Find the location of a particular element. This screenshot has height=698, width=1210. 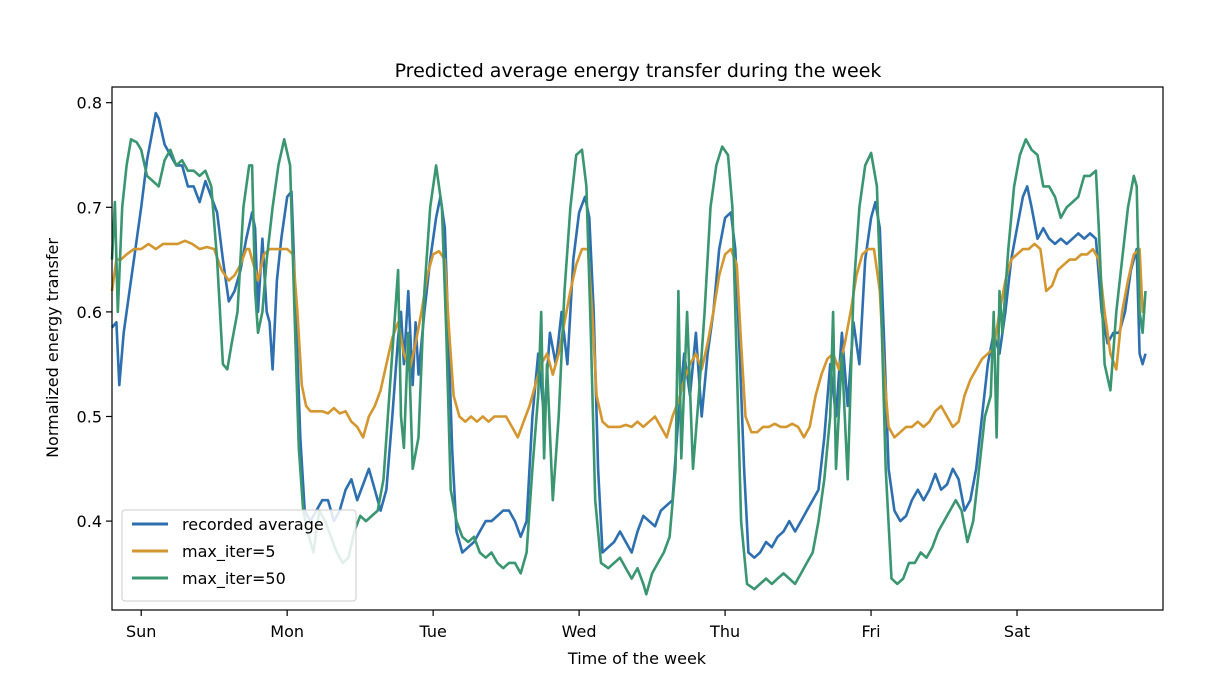

x-tick-label: Thu is located at coordinates (724, 631).